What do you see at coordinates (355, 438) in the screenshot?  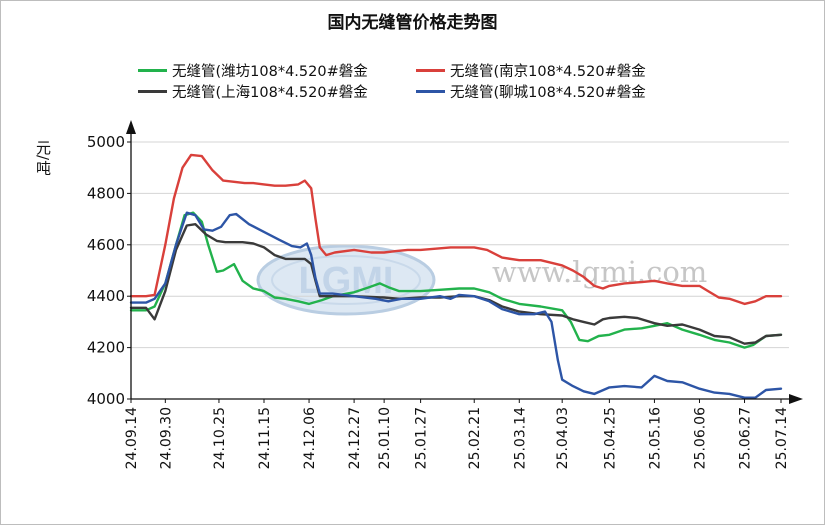 I see `x-tick-label: 24.12.27` at bounding box center [355, 438].